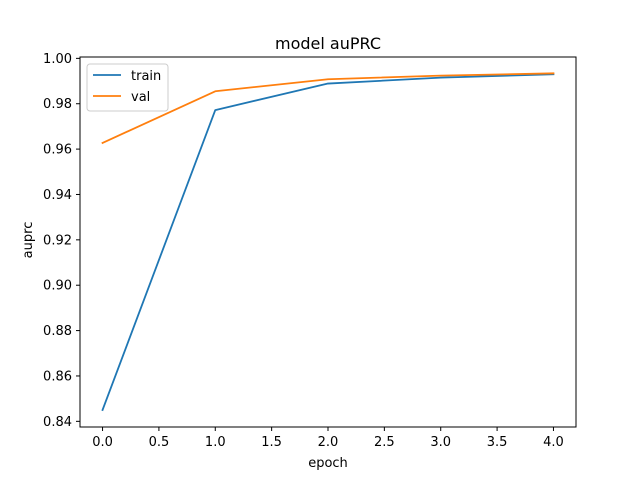 Image resolution: width=640 pixels, height=480 pixels. What do you see at coordinates (57, 59) in the screenshot?
I see `y-tick-label: 1.00` at bounding box center [57, 59].